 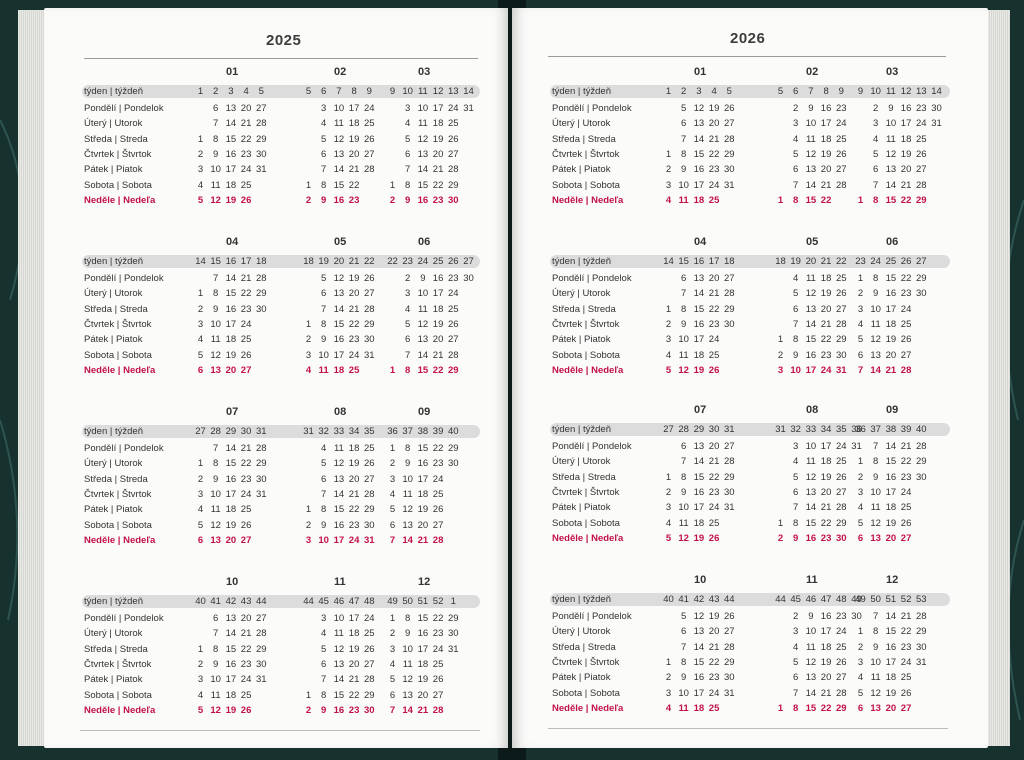 I want to click on week-number: 44, so click(x=261, y=601).